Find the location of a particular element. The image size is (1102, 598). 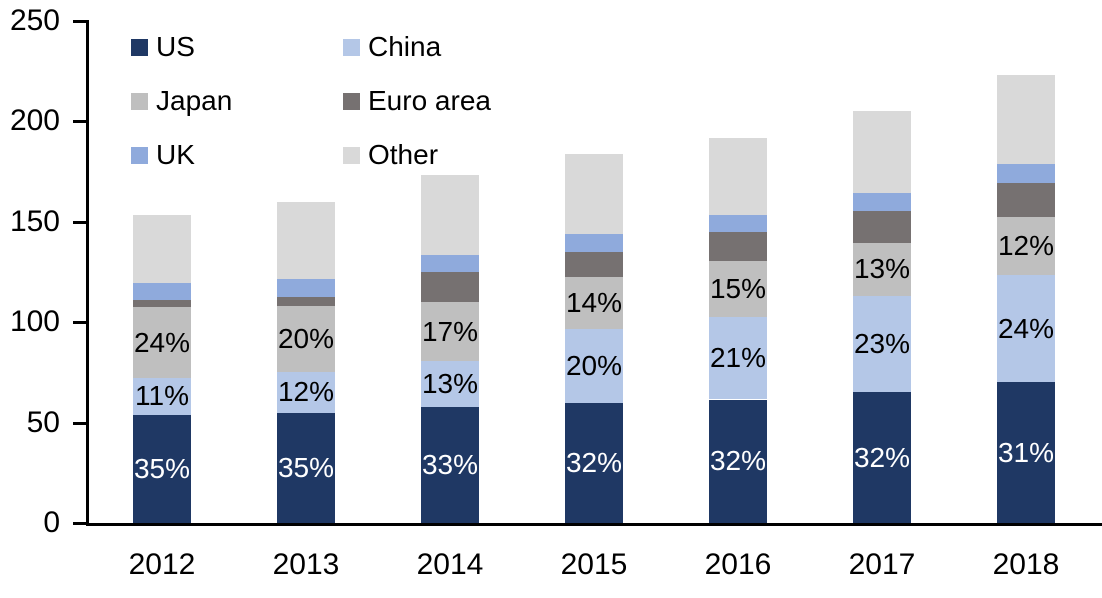

y-axis is located at coordinates (87, 273).